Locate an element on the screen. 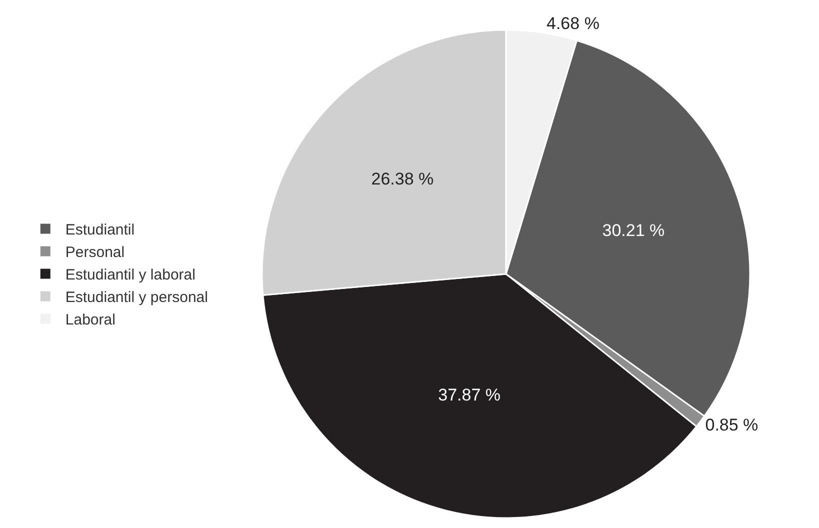 This screenshot has height=528, width=819. legend-label: Laboral is located at coordinates (90, 320).